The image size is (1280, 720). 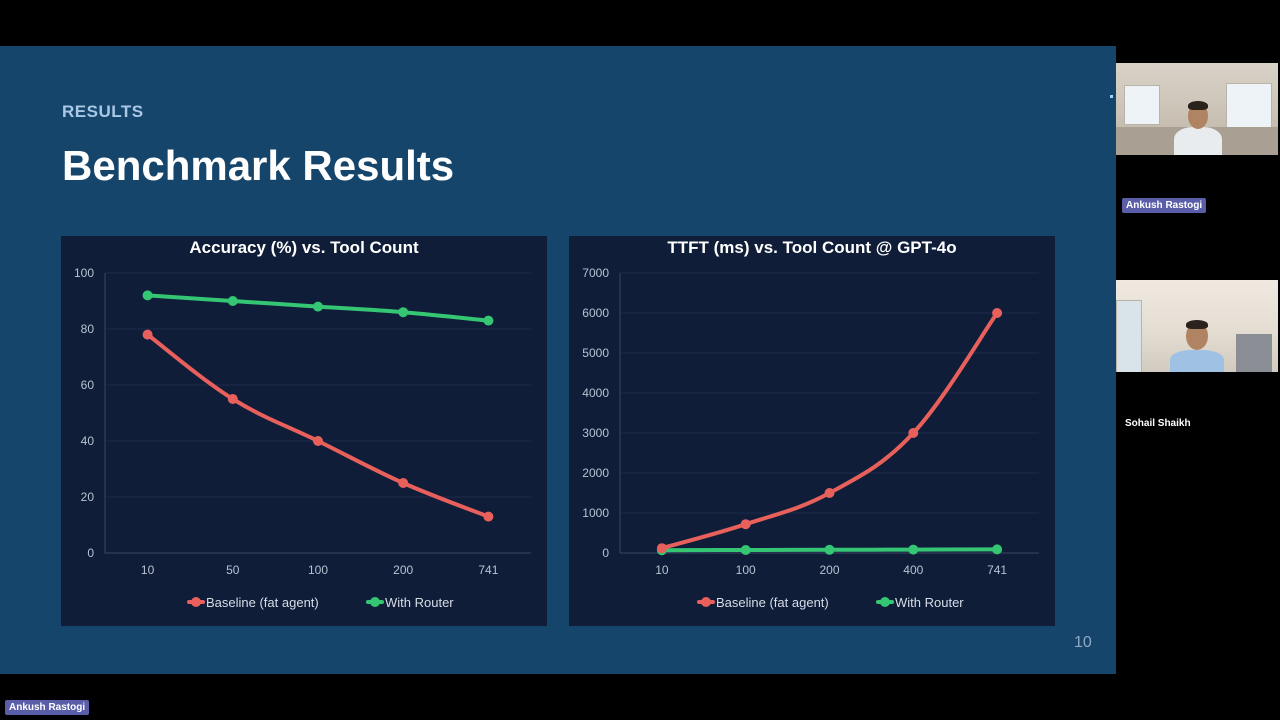 I want to click on y-tick-label: 100, so click(x=84, y=273).